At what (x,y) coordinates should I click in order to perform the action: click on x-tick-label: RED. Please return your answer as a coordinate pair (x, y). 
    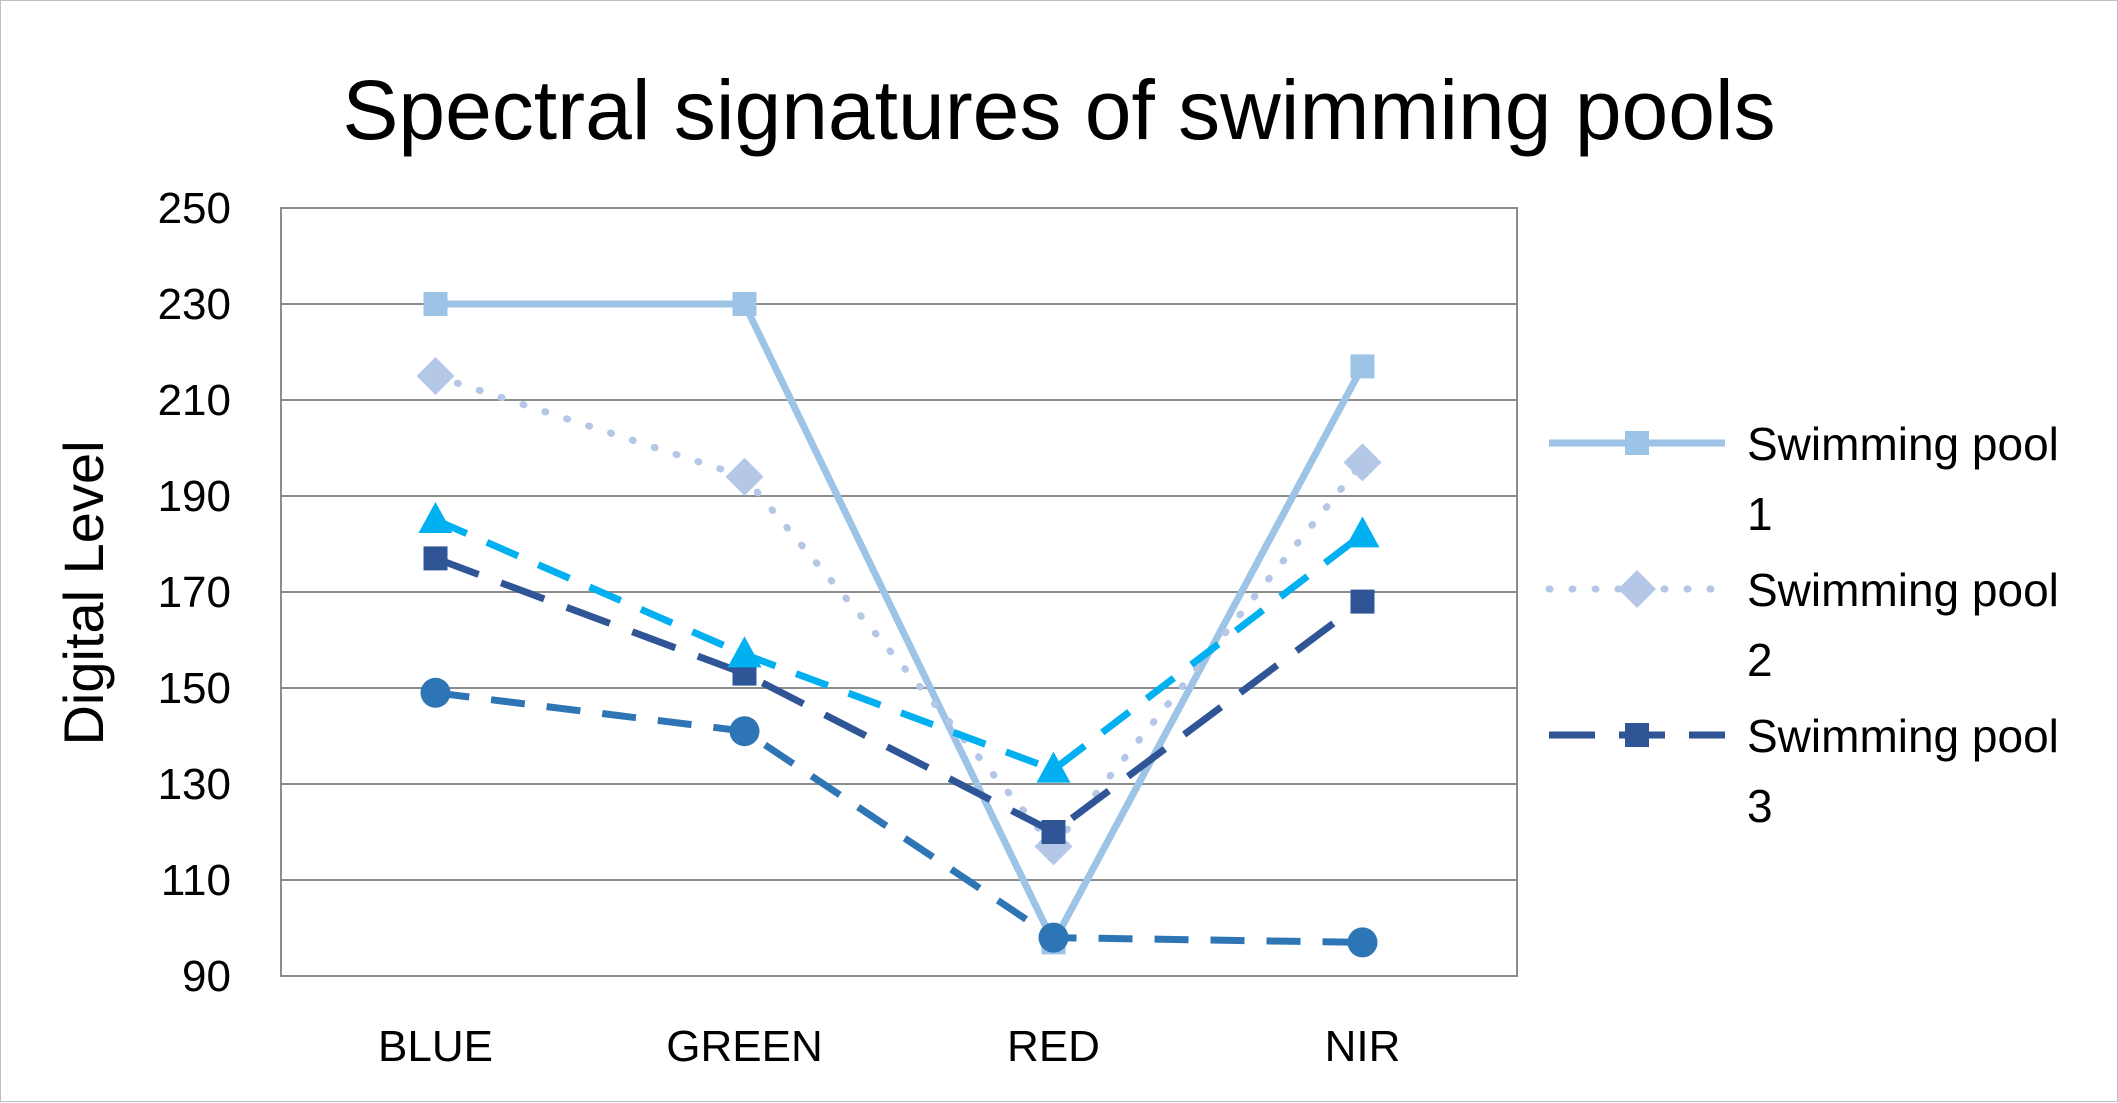
    Looking at the image, I should click on (1053, 1046).